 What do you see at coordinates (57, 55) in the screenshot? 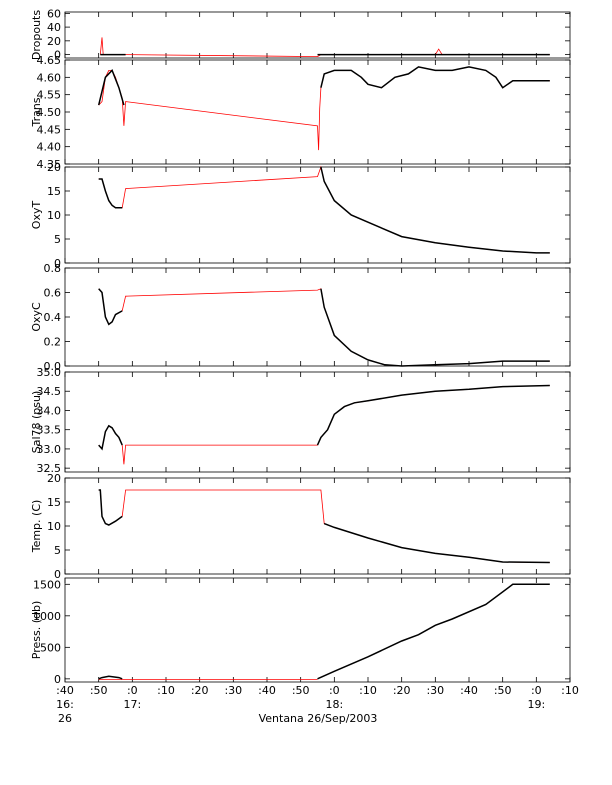
I see `y-tick-label-dropouts: 0` at bounding box center [57, 55].